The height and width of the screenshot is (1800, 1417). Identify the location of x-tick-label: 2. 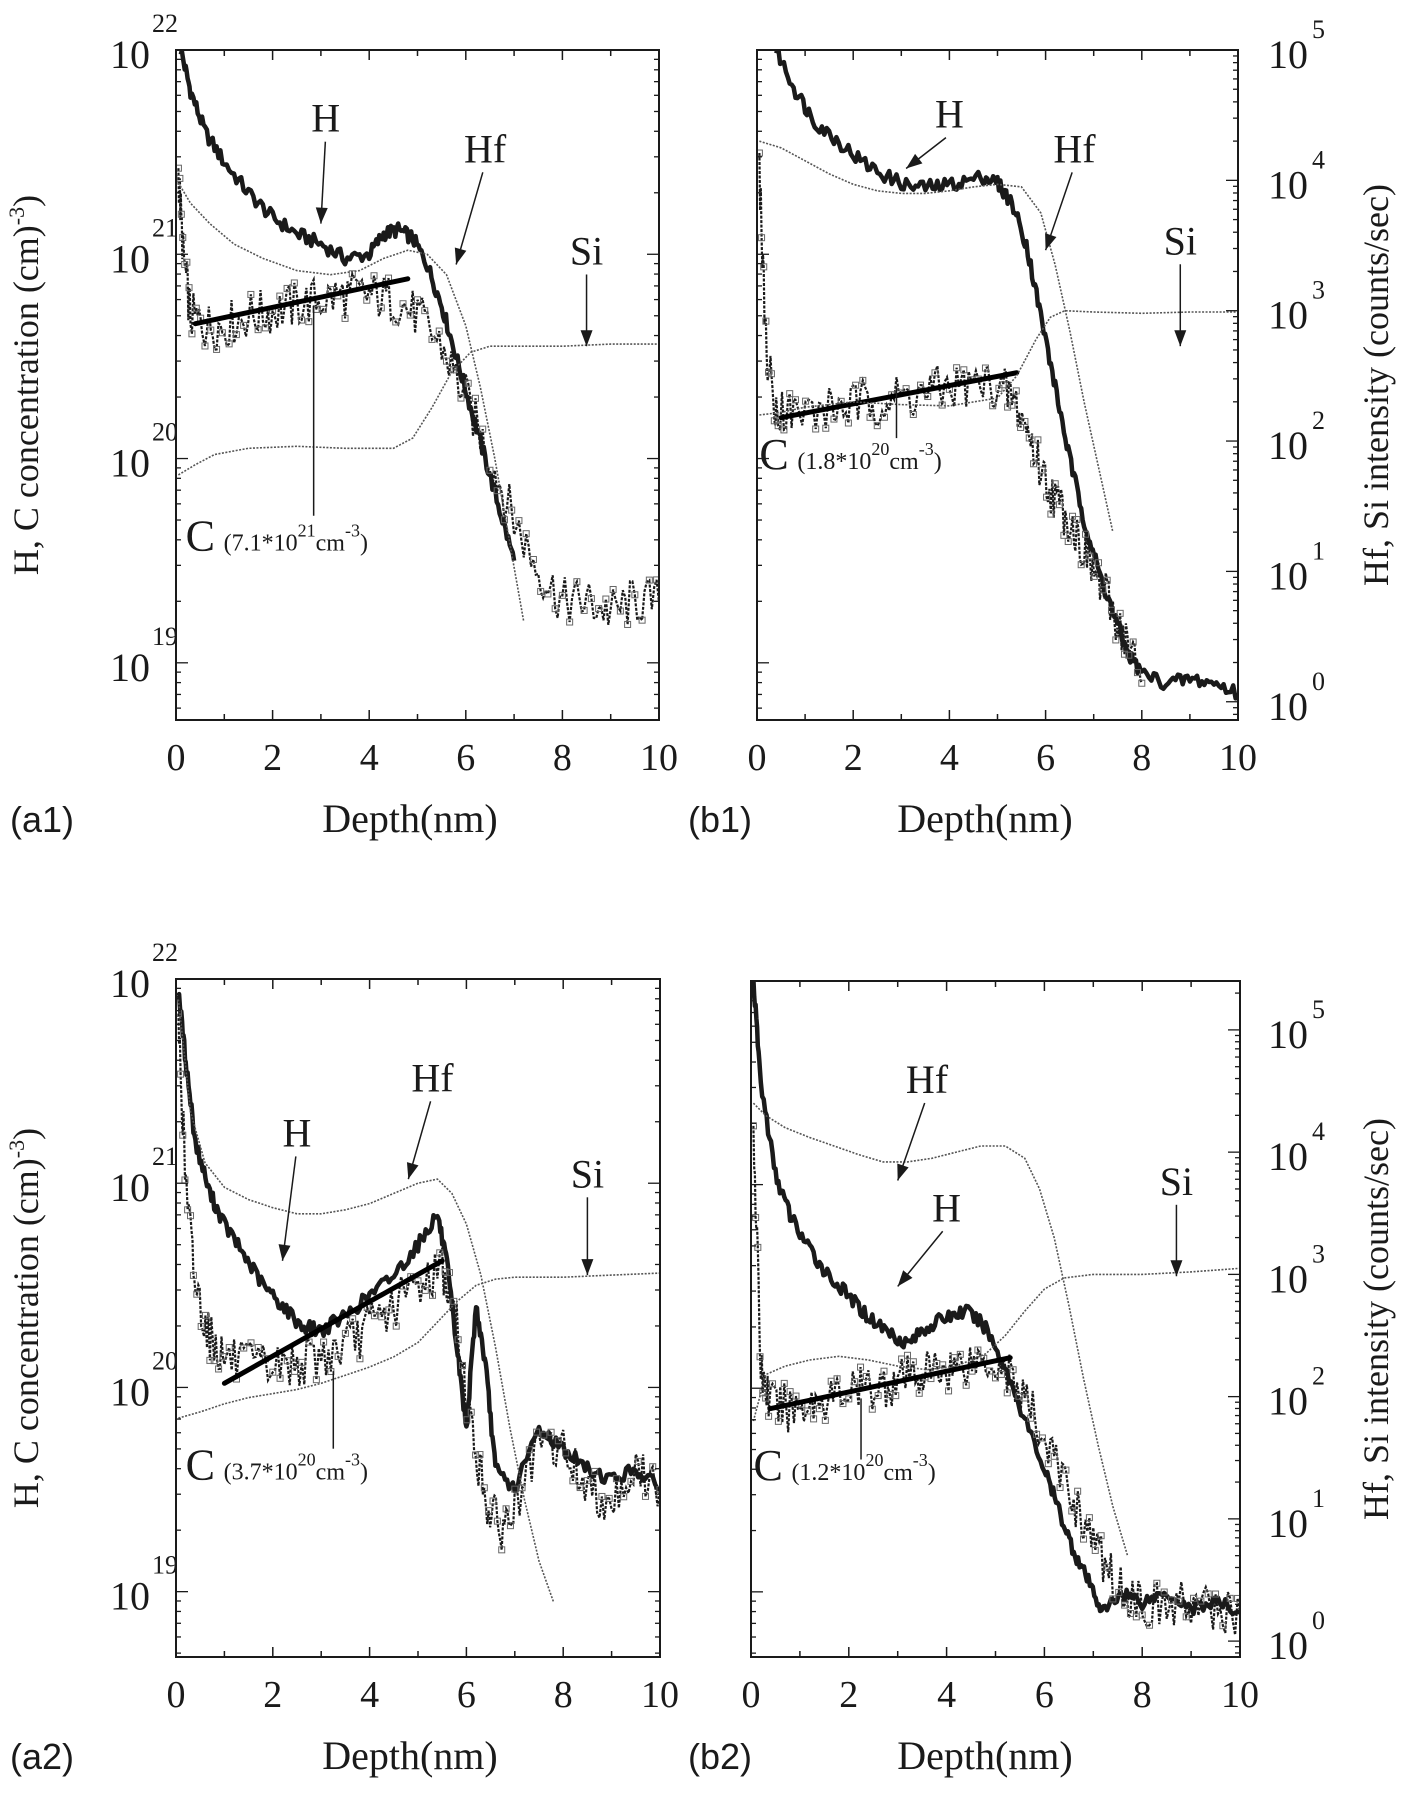
(272, 758).